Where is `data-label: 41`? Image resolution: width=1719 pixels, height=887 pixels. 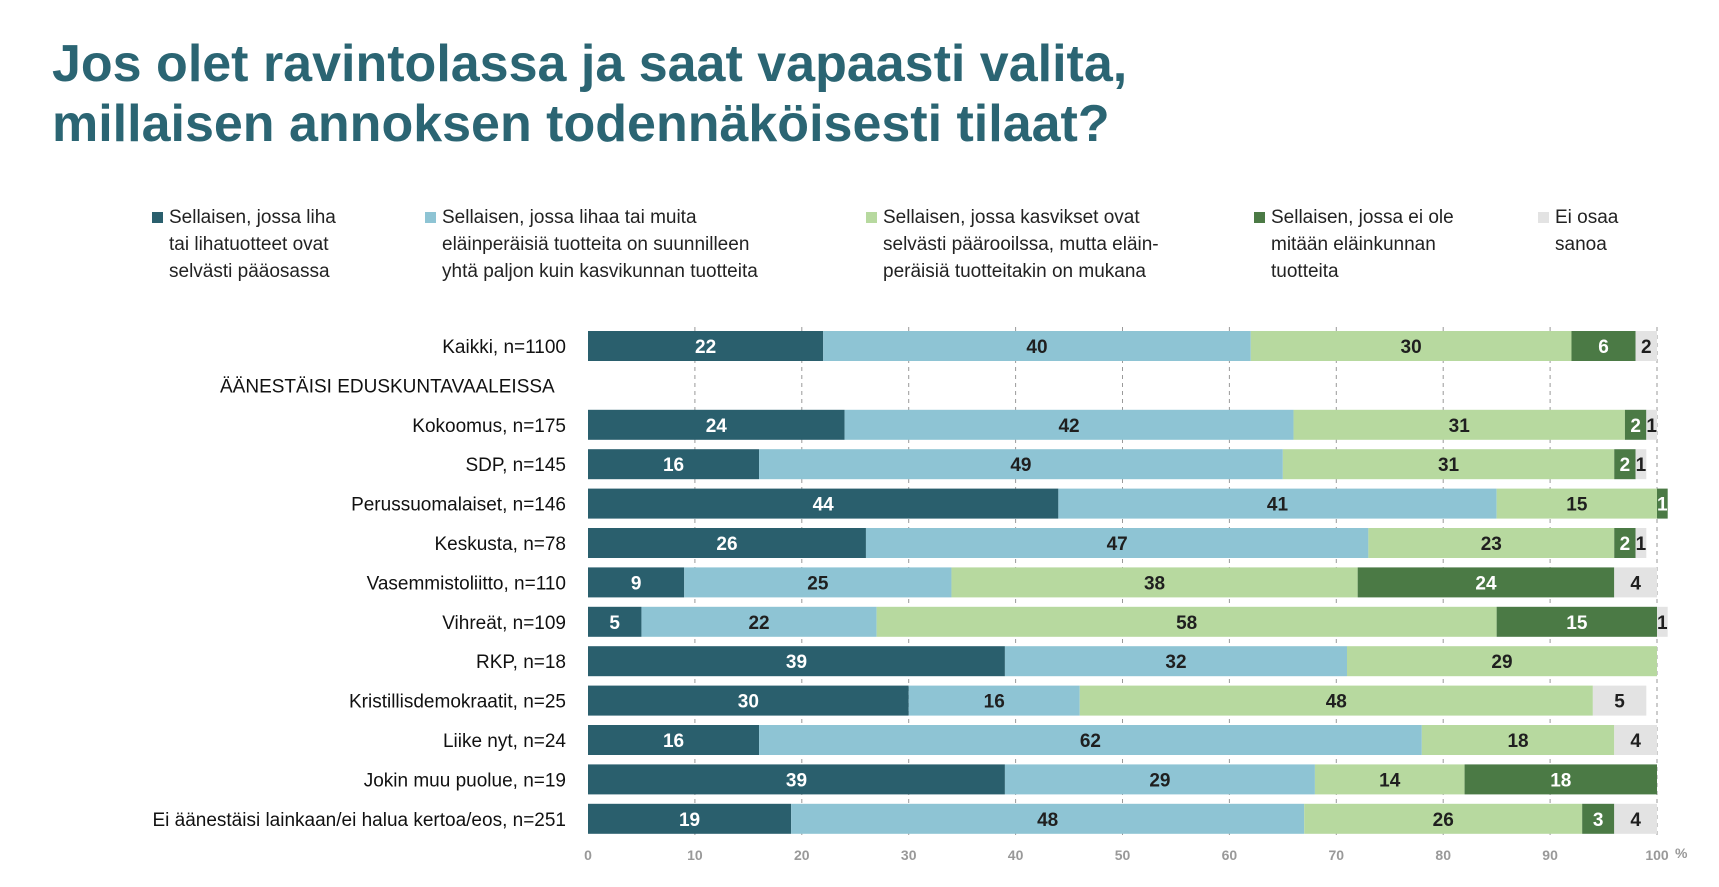
data-label: 41 is located at coordinates (1278, 505).